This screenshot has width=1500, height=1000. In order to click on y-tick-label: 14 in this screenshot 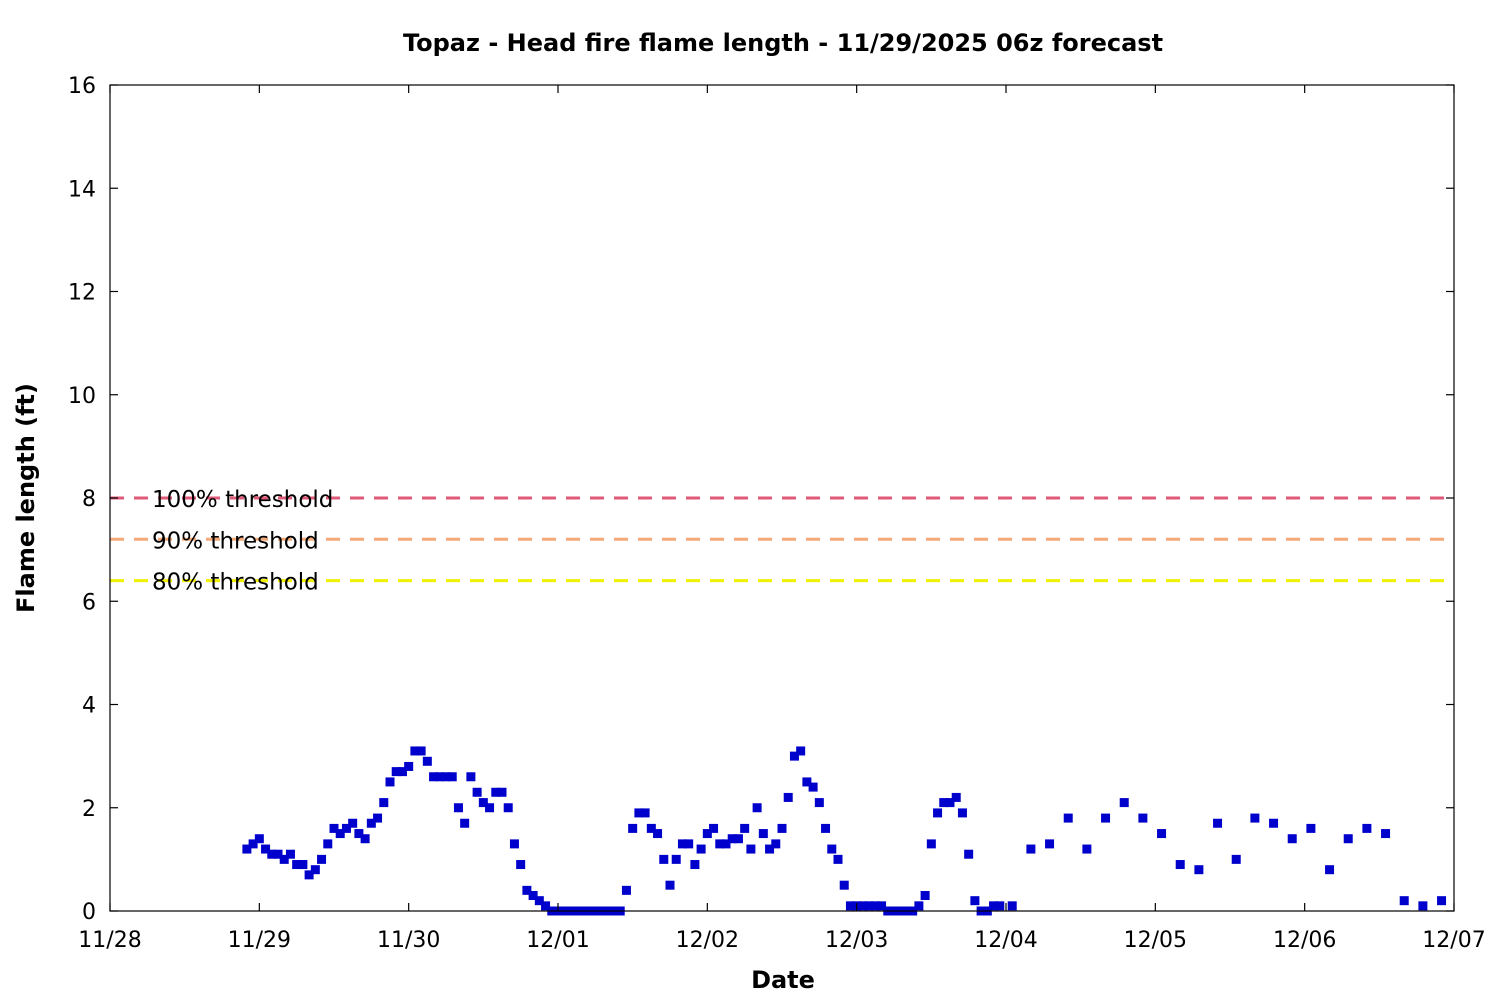, I will do `click(82, 189)`.